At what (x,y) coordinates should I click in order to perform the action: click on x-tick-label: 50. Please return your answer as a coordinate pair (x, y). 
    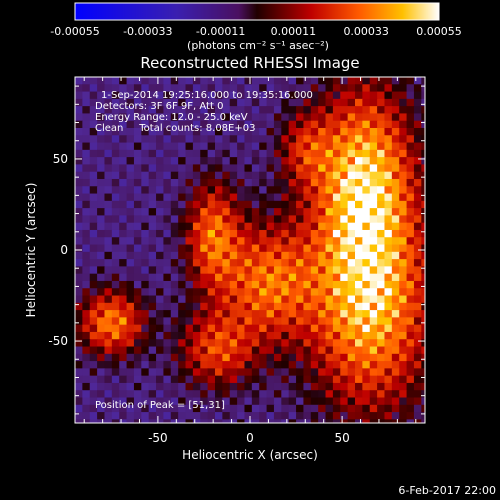
    Looking at the image, I should click on (341, 438).